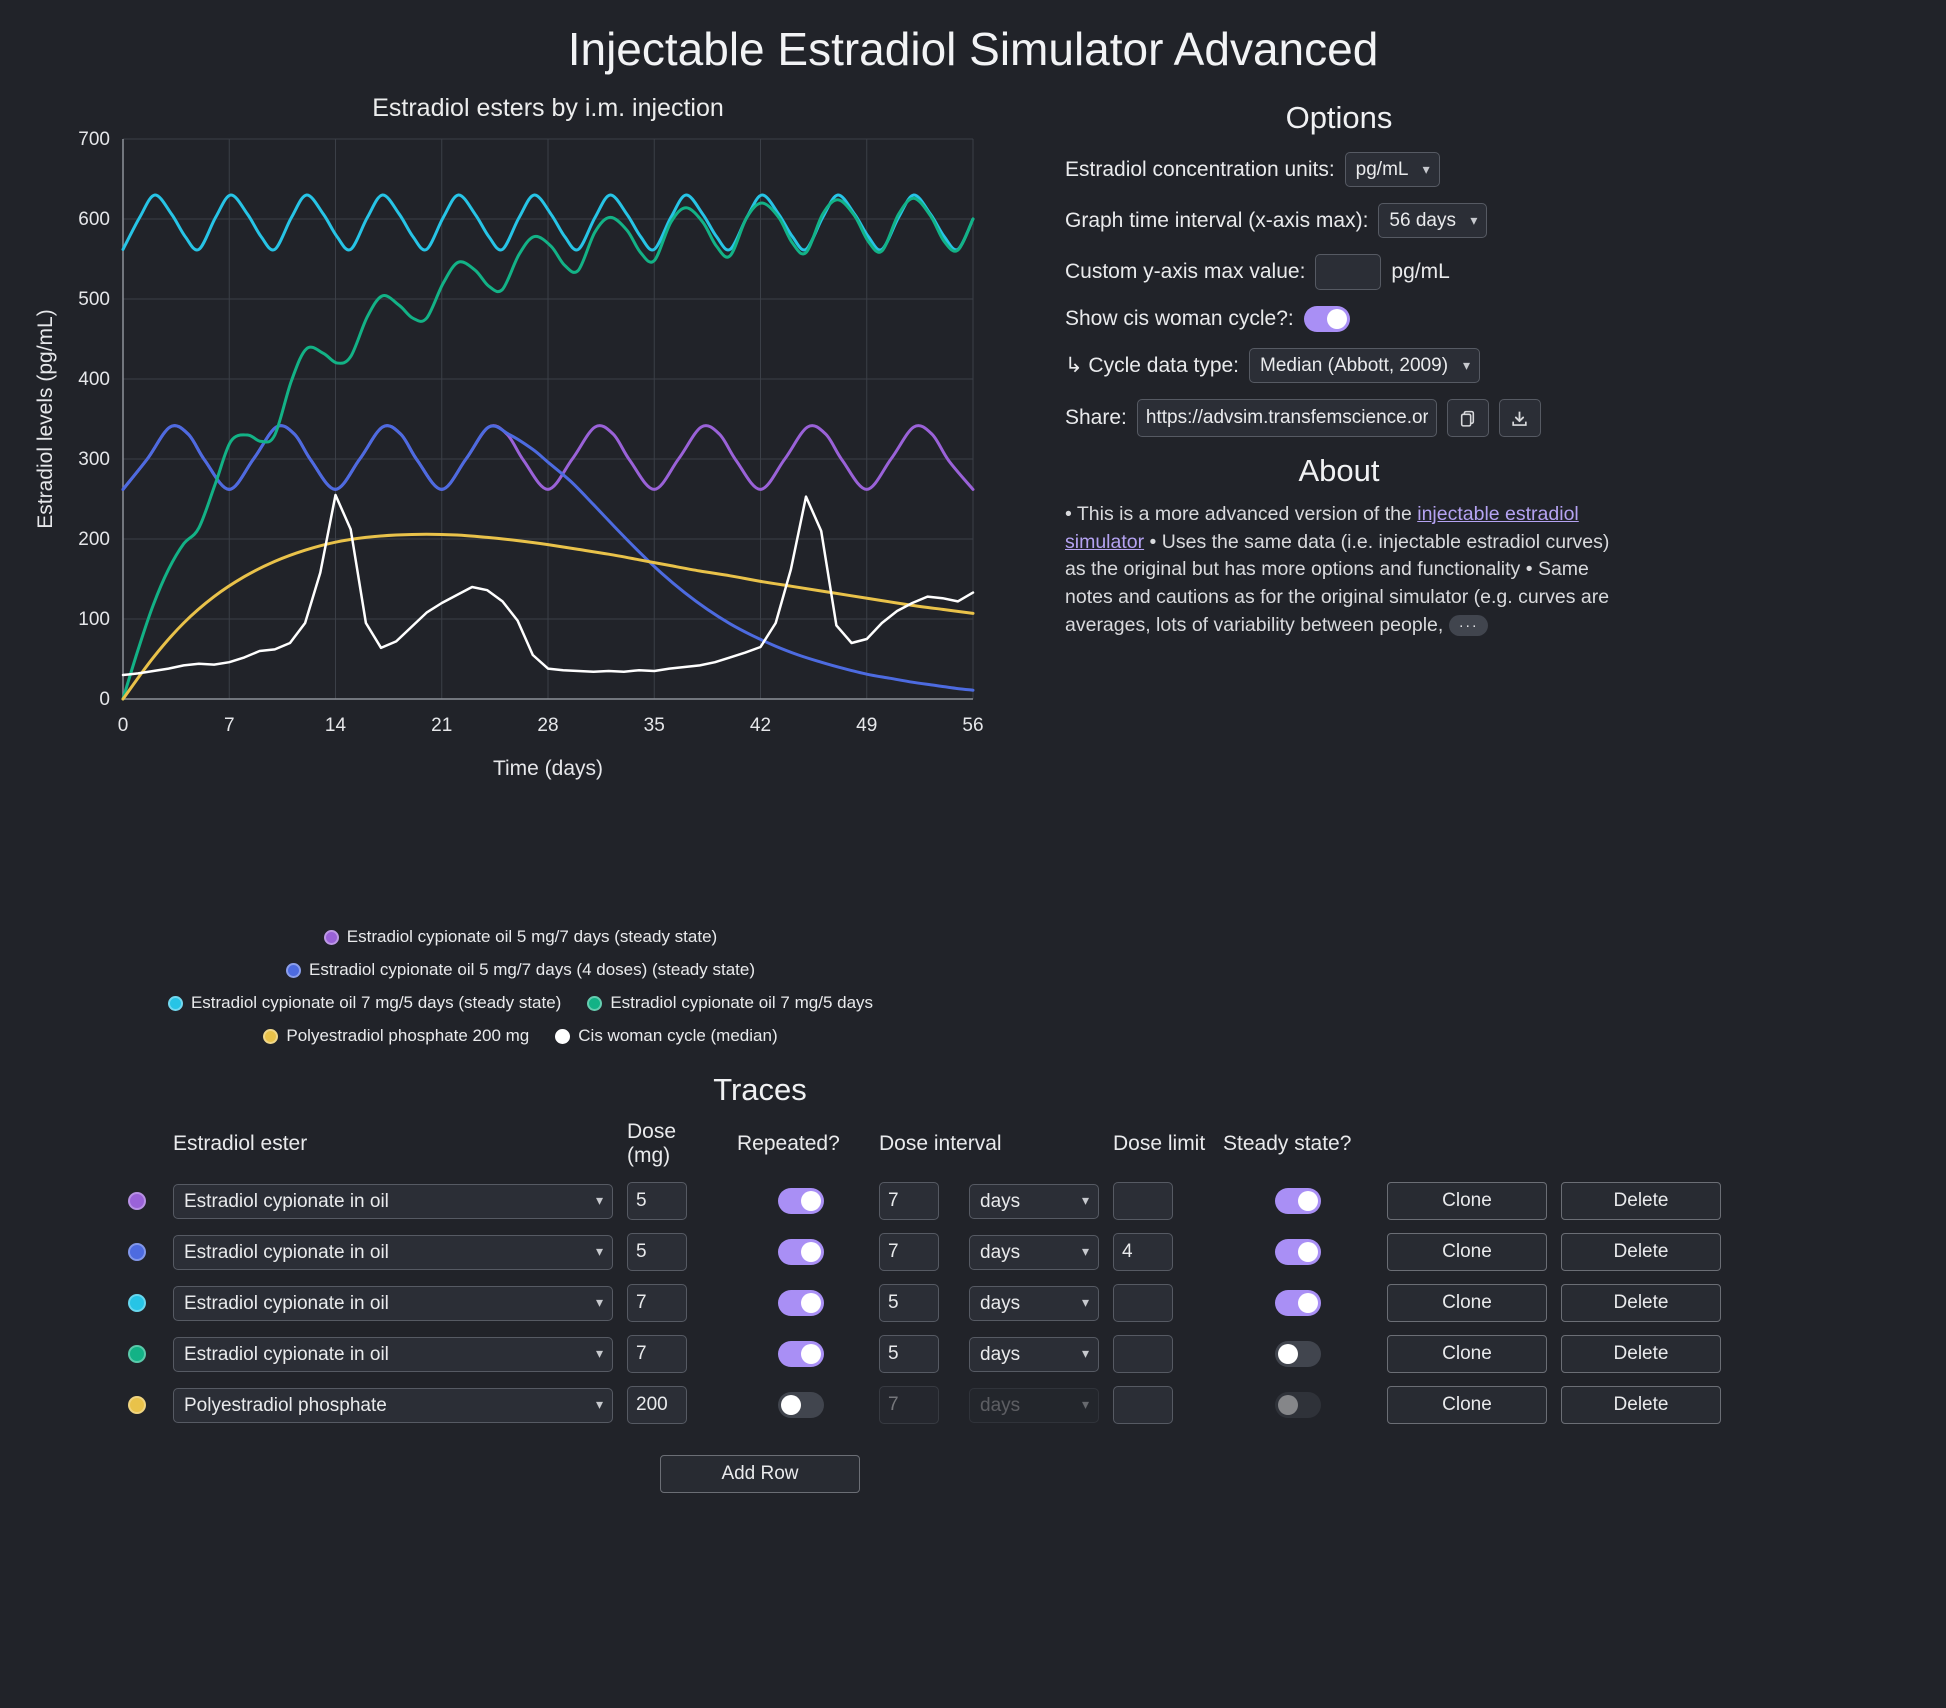 The height and width of the screenshot is (1708, 1946). Describe the element at coordinates (1348, 272) in the screenshot. I see `custom-ymax-input` at that location.